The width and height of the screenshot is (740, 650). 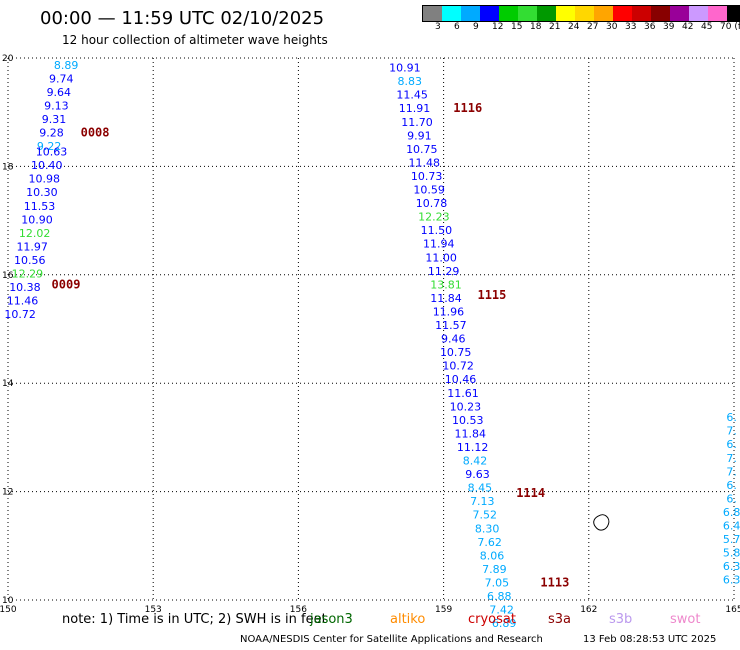 What do you see at coordinates (487, 528) in the screenshot?
I see `data-point-label: 8.30` at bounding box center [487, 528].